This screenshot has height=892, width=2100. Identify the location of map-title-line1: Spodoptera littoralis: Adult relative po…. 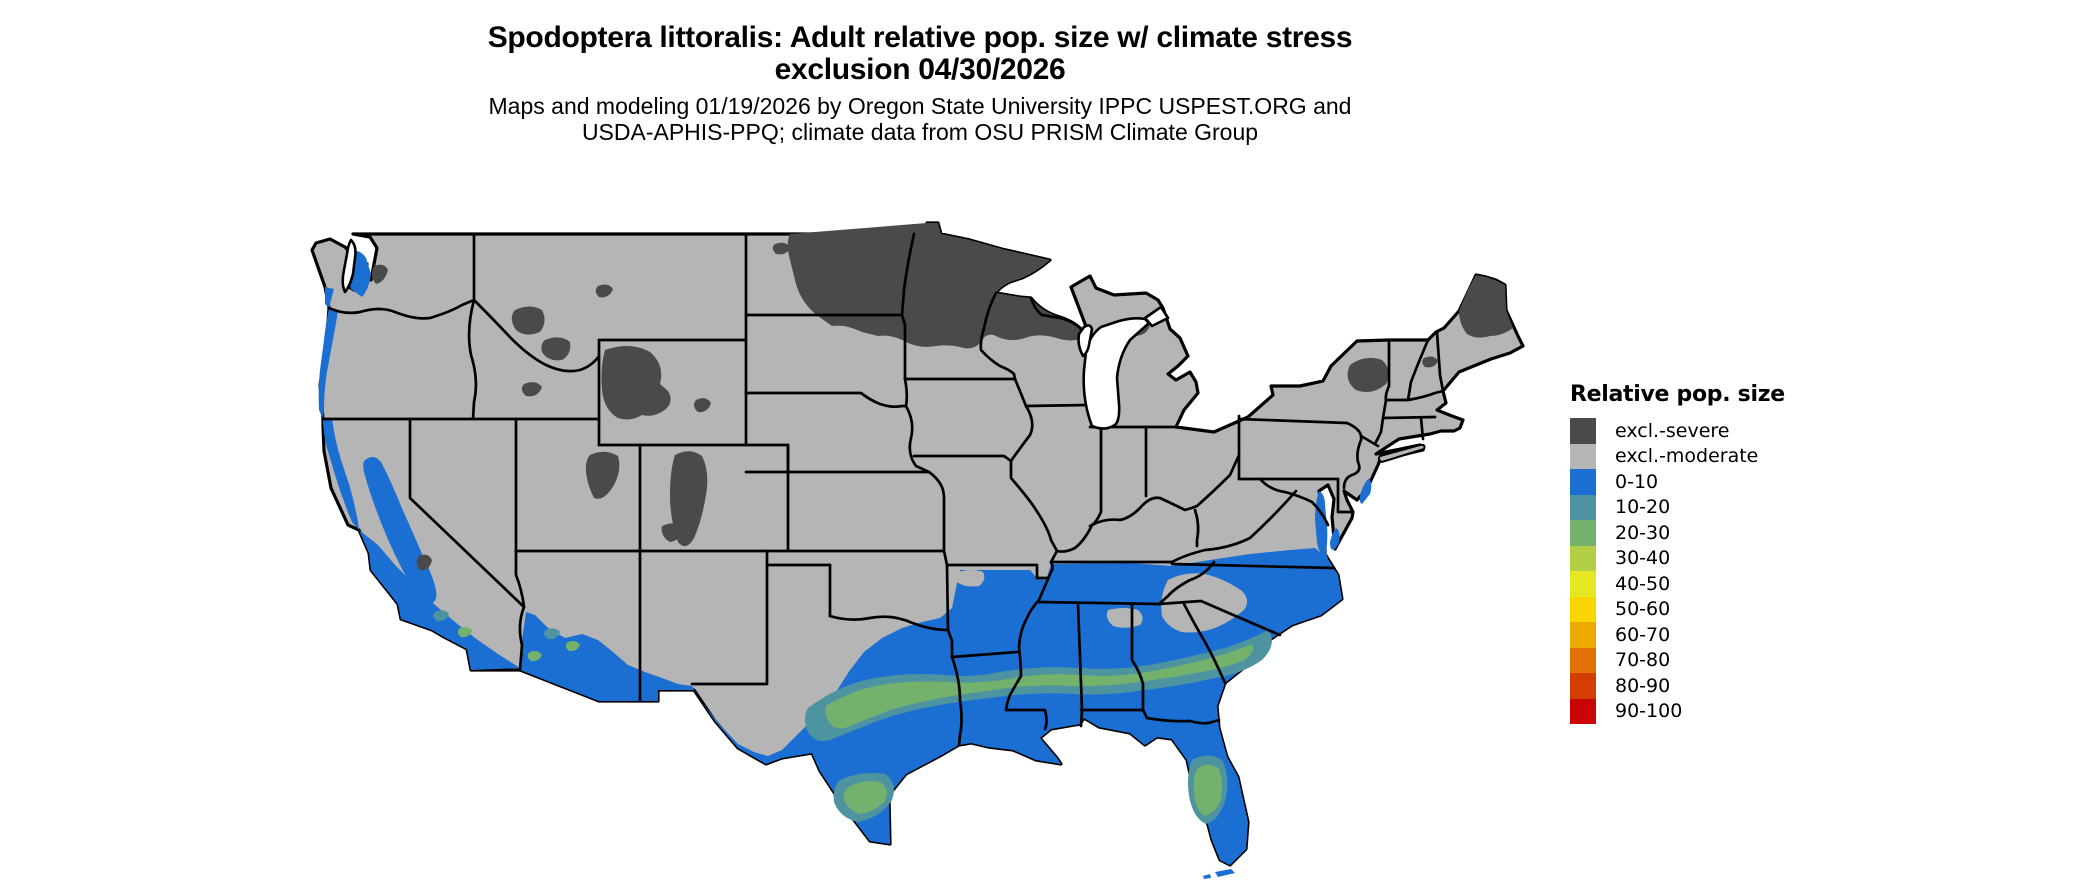
(920, 37).